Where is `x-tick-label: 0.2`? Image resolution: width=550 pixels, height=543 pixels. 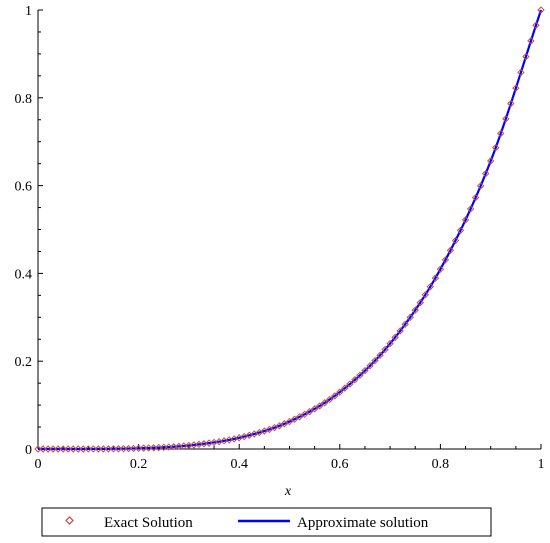 x-tick-label: 0.2 is located at coordinates (139, 464).